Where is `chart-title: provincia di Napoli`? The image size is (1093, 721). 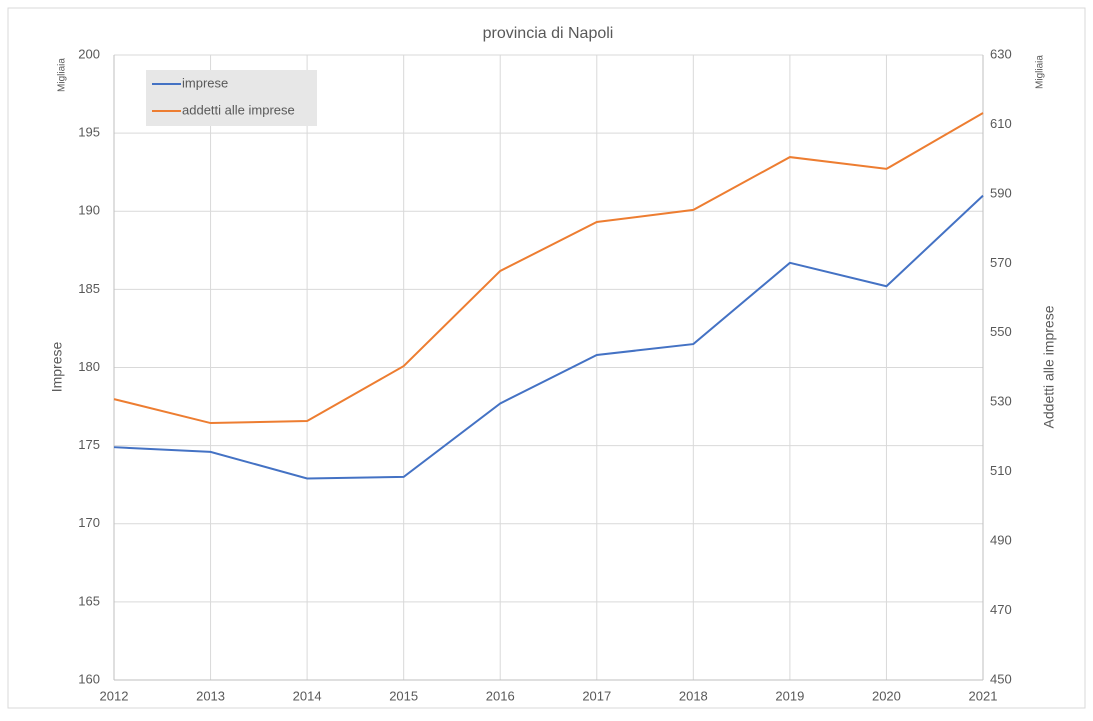 chart-title: provincia di Napoli is located at coordinates (548, 33).